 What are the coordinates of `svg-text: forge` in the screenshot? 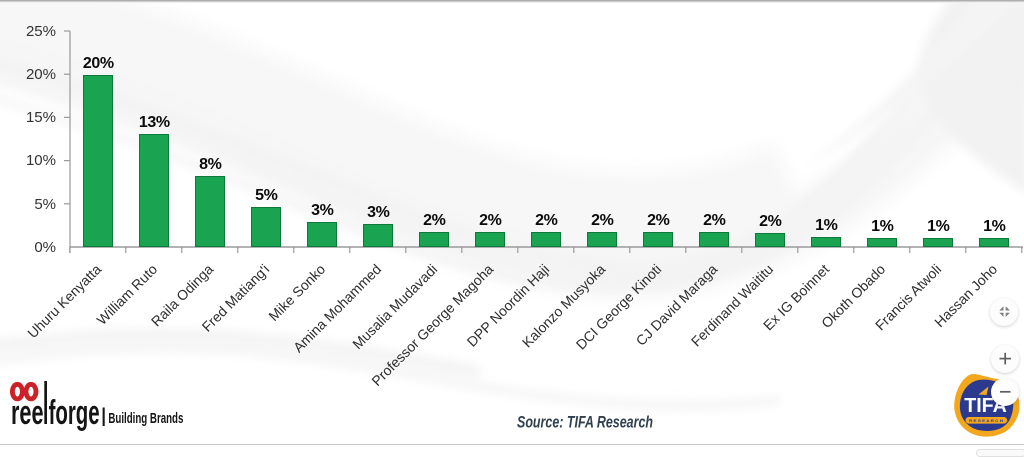 It's located at (74, 413).